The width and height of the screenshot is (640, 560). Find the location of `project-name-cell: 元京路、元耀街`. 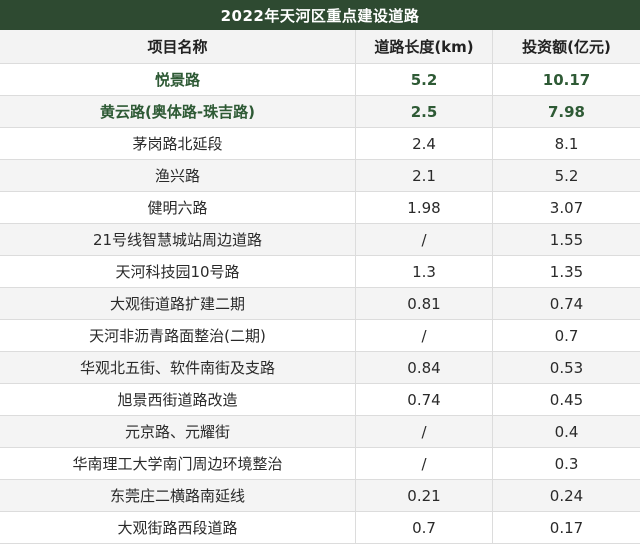

project-name-cell: 元京路、元耀街 is located at coordinates (178, 431).